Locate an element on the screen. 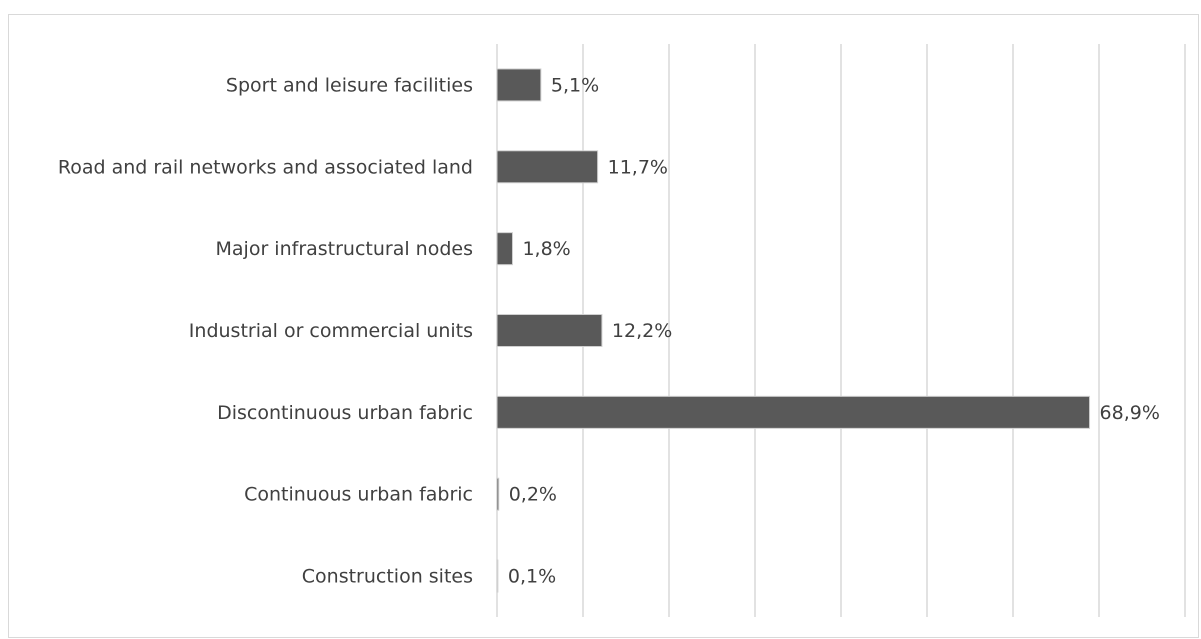 The height and width of the screenshot is (639, 1201). y-tick-label: Construction sites is located at coordinates (387, 577).